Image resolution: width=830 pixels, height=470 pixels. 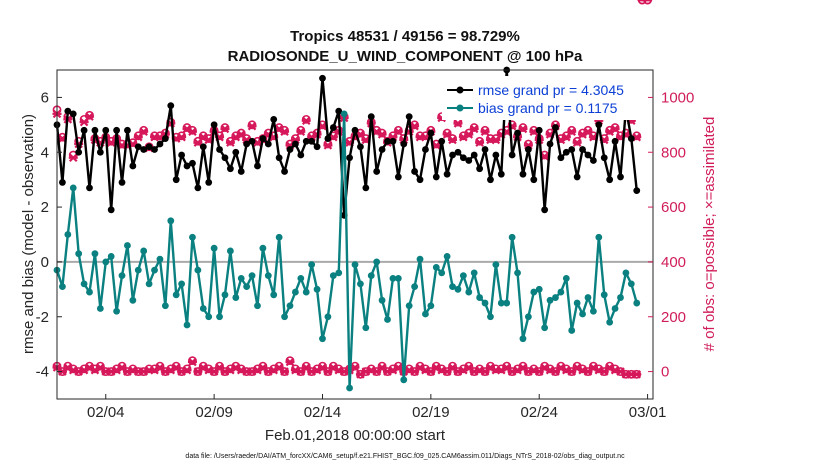 What do you see at coordinates (673, 152) in the screenshot?
I see `y-right-tick-label: 800` at bounding box center [673, 152].